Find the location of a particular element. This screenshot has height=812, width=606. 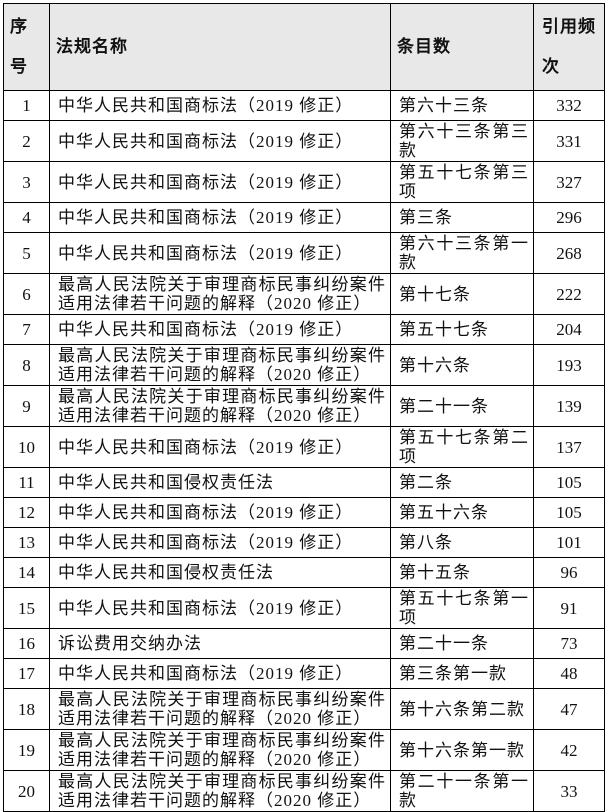

table-header-row: 序号 法规名称 条目数 引用频次 is located at coordinates (304, 47).